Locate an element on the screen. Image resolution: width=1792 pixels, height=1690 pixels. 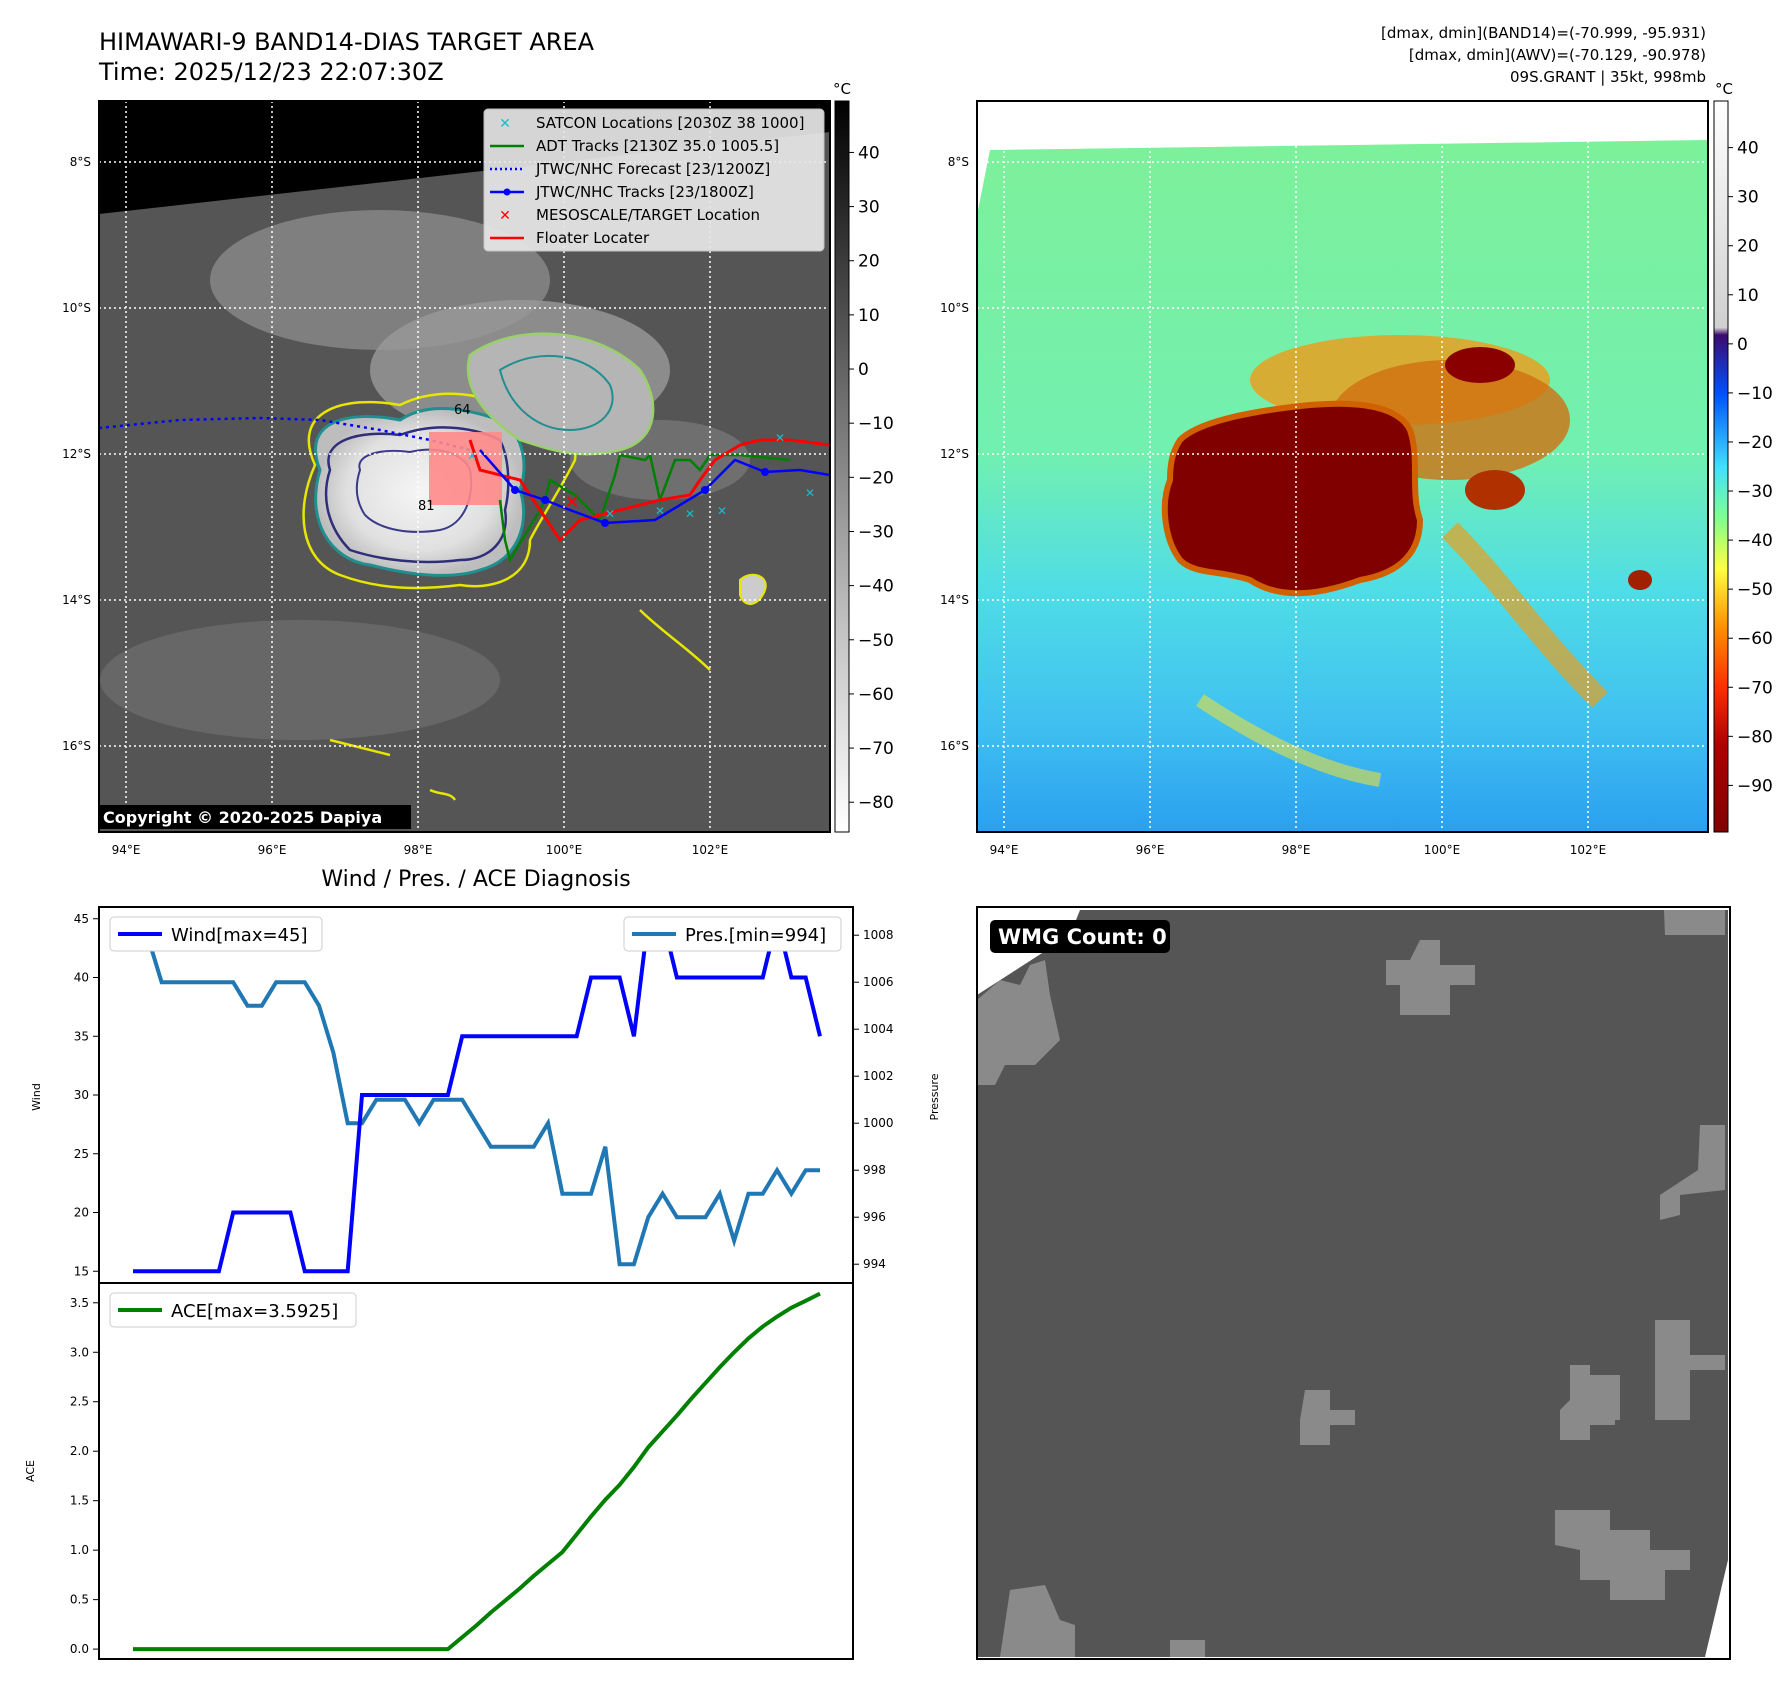
awv-colorbar: °C 40 30 20 10 0 −10 −20 −30 −40 −50 −60 −70 −80 −90 is located at coordinates (1743, 456).